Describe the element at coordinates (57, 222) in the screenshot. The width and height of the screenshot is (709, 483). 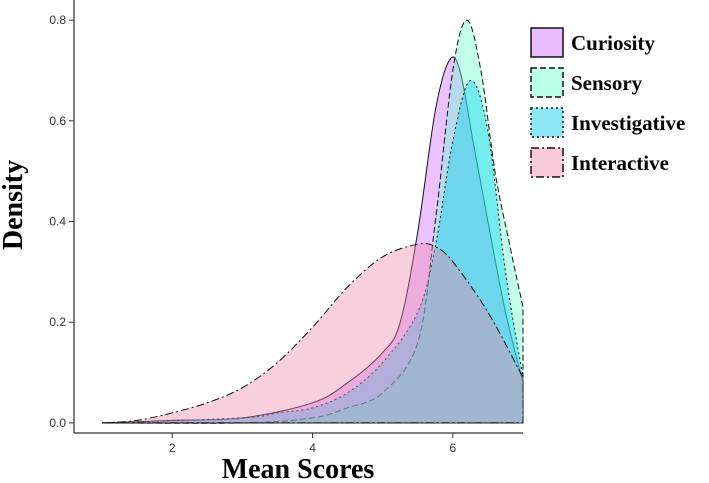
I see `y-tick-label: 0.4` at that location.